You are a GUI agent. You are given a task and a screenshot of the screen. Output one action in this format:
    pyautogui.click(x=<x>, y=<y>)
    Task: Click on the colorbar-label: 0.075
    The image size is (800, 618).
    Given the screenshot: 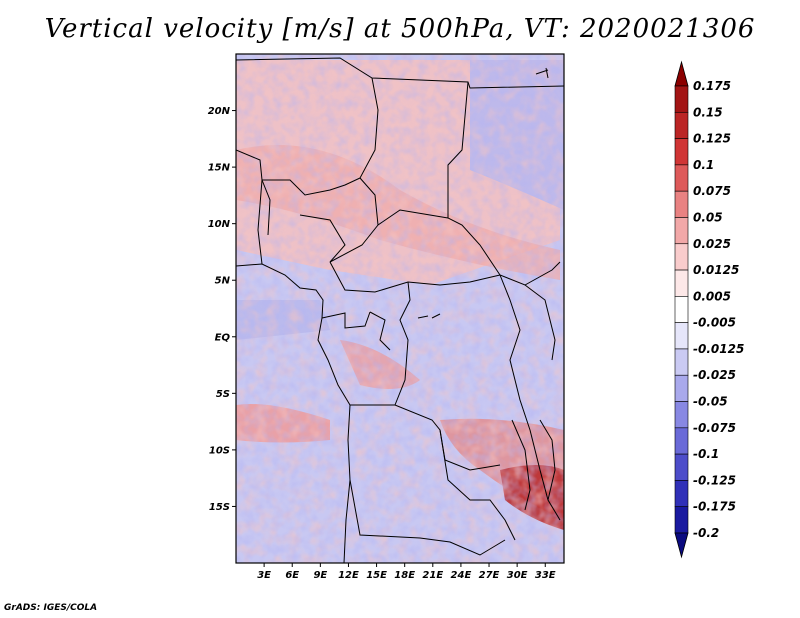 What is the action you would take?
    pyautogui.click(x=712, y=191)
    